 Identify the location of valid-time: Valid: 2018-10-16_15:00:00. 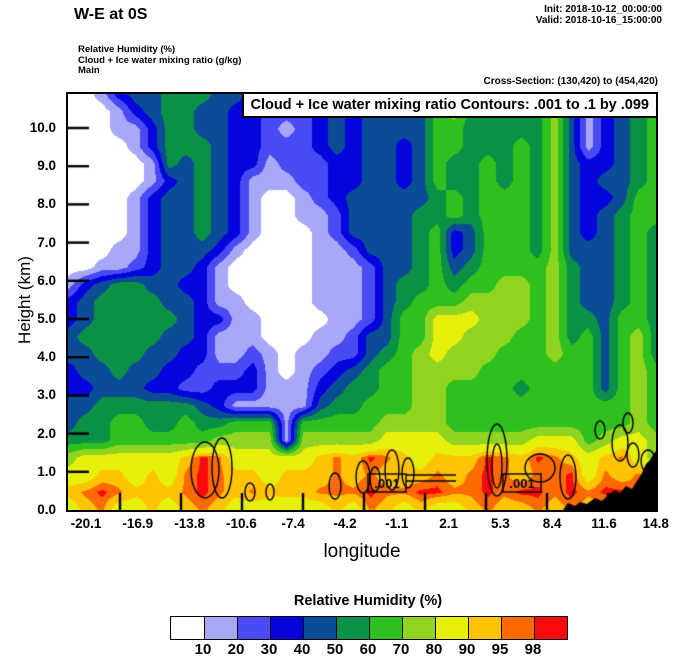
(598, 20).